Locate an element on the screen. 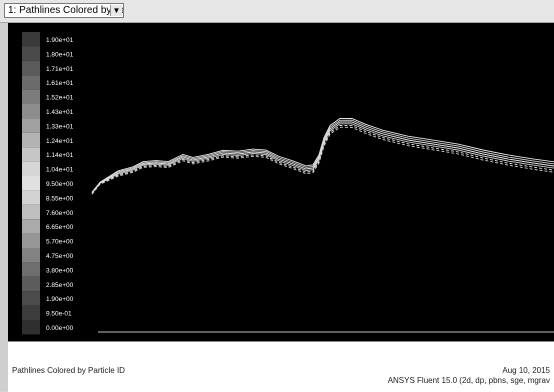 The height and width of the screenshot is (392, 554). display-select-value: 1: Pathlines Colored by Parti is located at coordinates (66, 10).